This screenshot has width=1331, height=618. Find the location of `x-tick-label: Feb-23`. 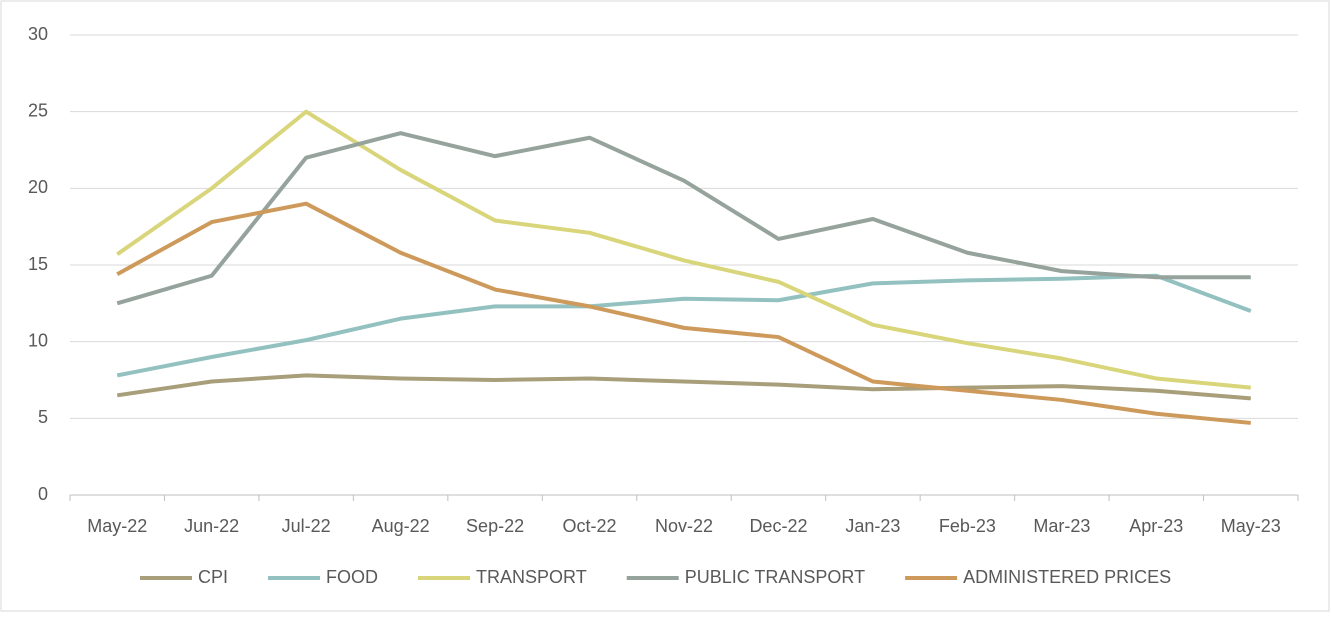

x-tick-label: Feb-23 is located at coordinates (967, 526).